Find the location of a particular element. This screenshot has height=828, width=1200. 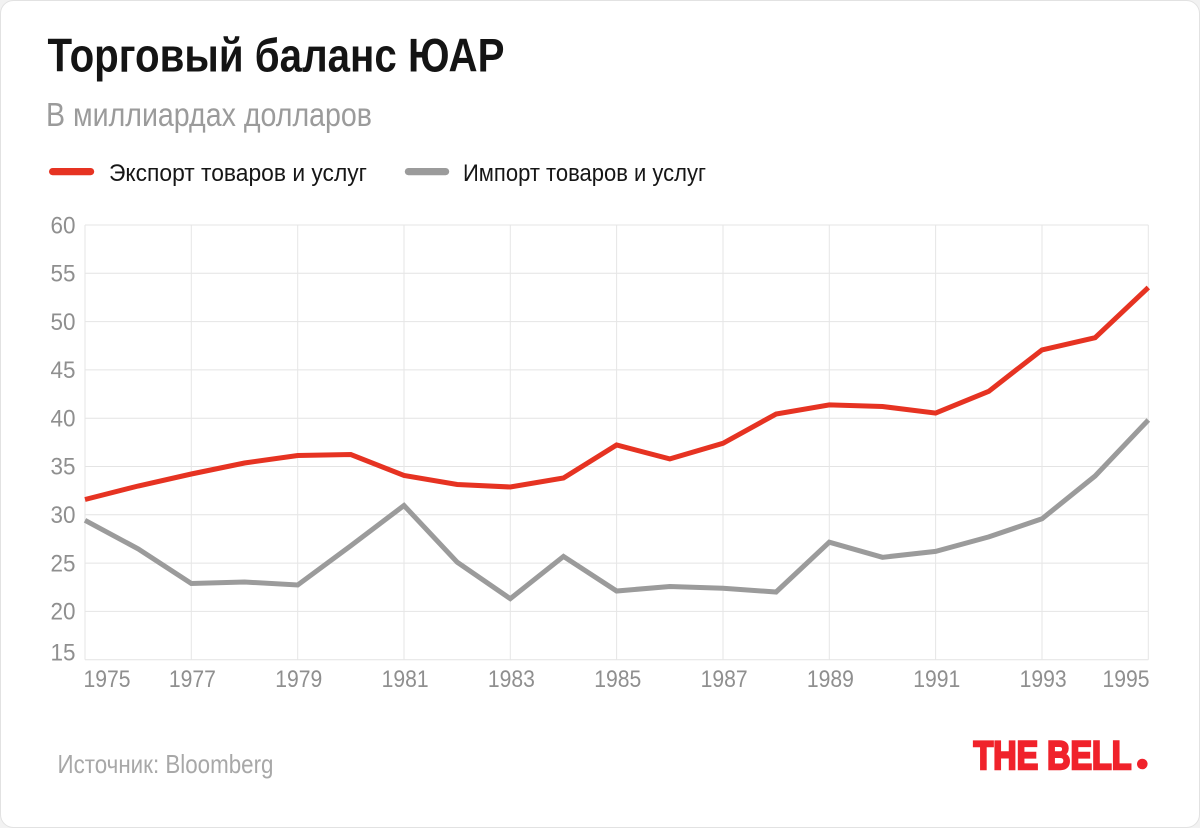

svg-text: 15 is located at coordinates (63, 652).